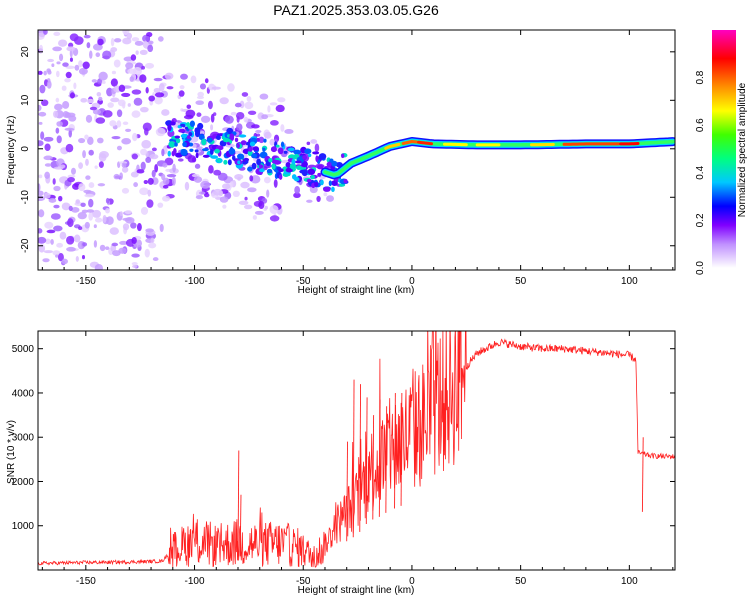 This screenshot has width=750, height=600. Describe the element at coordinates (303, 581) in the screenshot. I see `snr-xtick-label: -50` at that location.